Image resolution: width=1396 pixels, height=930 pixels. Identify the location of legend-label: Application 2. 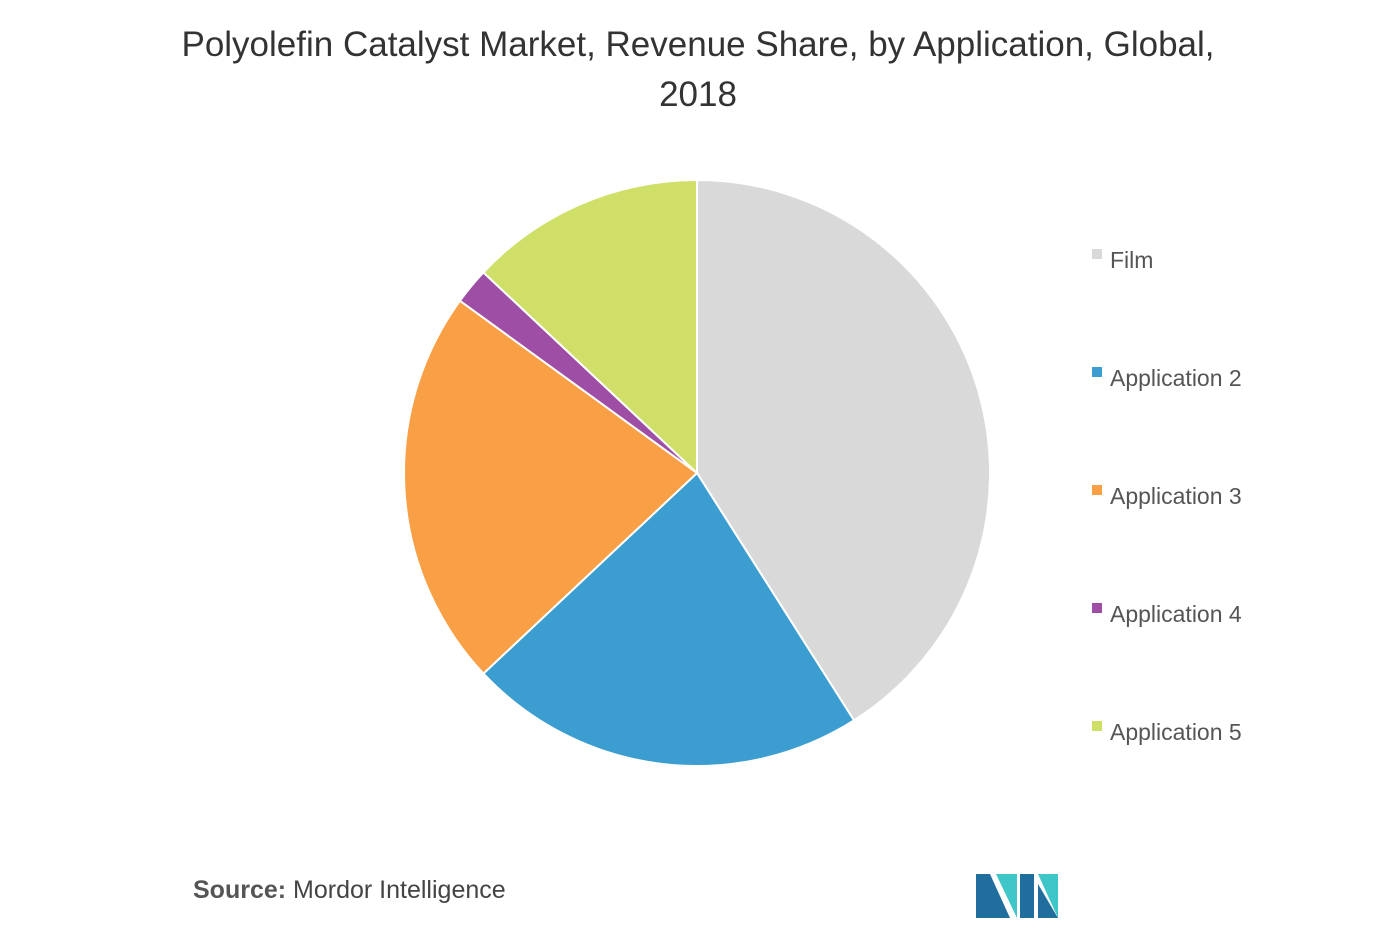
(1176, 378).